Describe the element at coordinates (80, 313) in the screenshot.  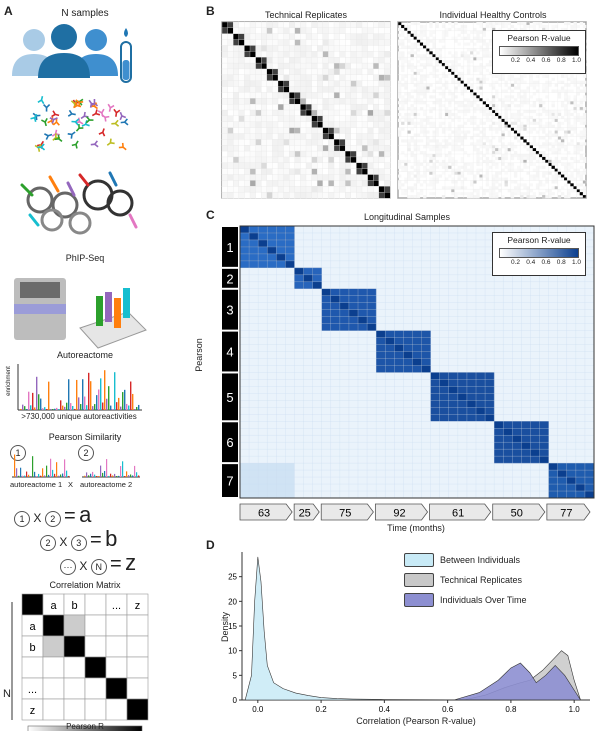
I see `sequencer-illustration` at that location.